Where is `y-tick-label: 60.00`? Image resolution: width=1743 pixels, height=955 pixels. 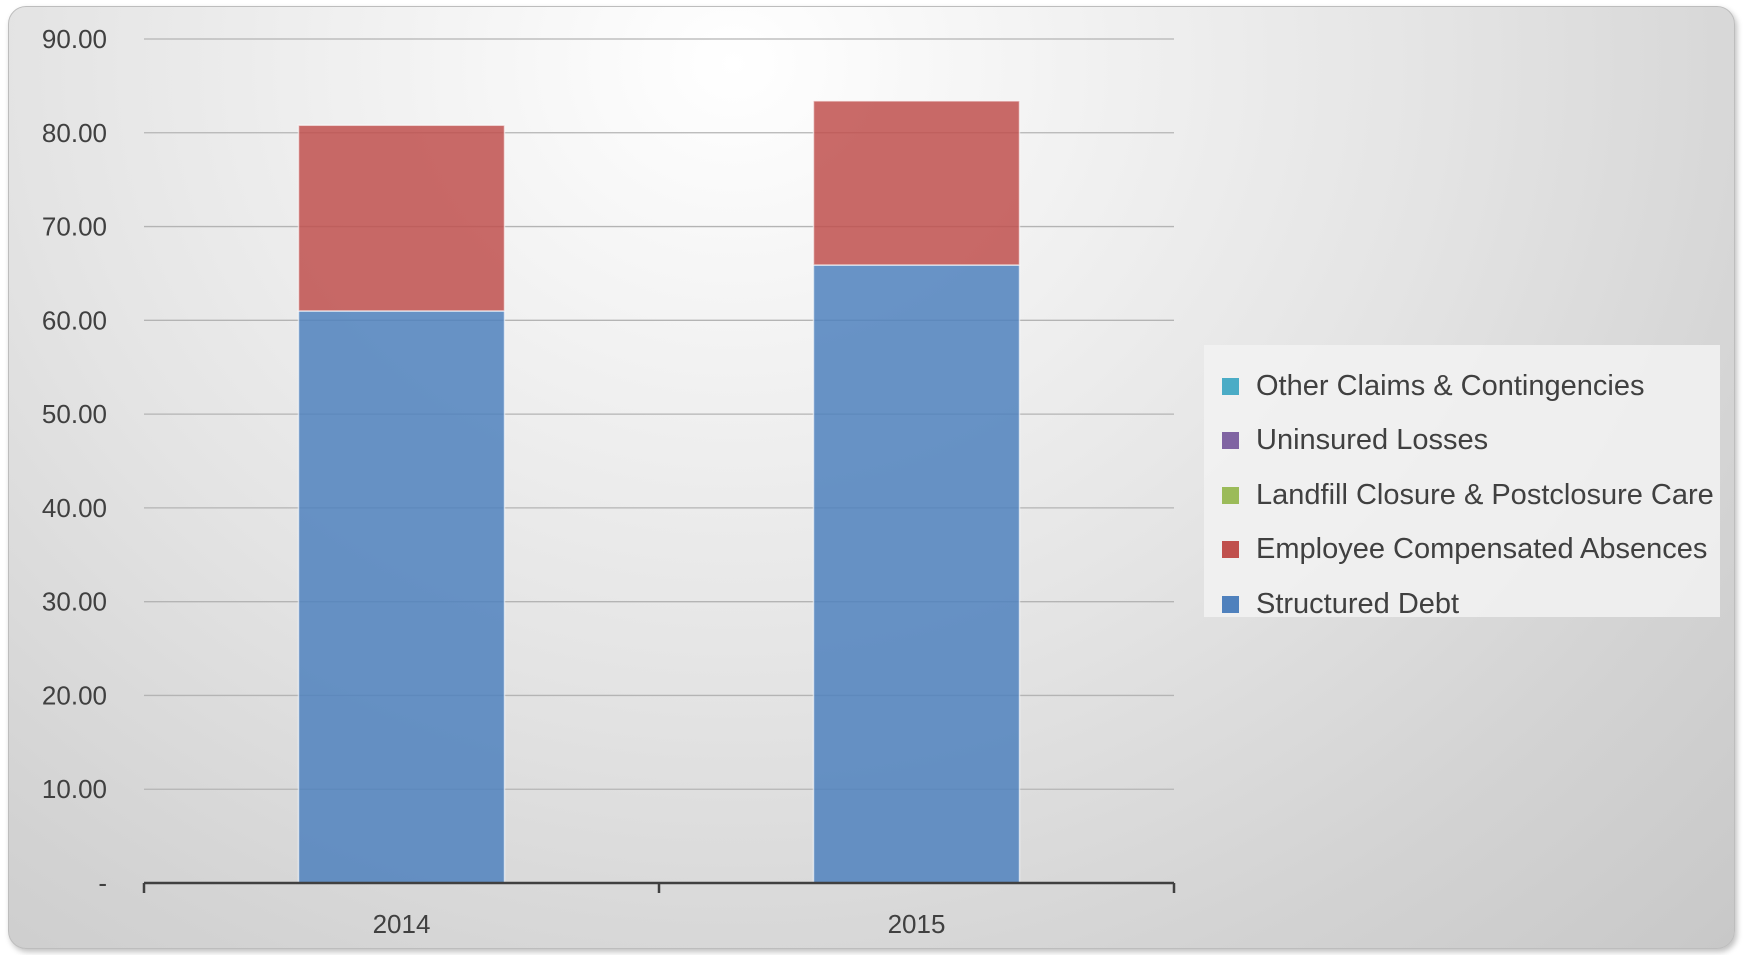
y-tick-label: 60.00 is located at coordinates (74, 320).